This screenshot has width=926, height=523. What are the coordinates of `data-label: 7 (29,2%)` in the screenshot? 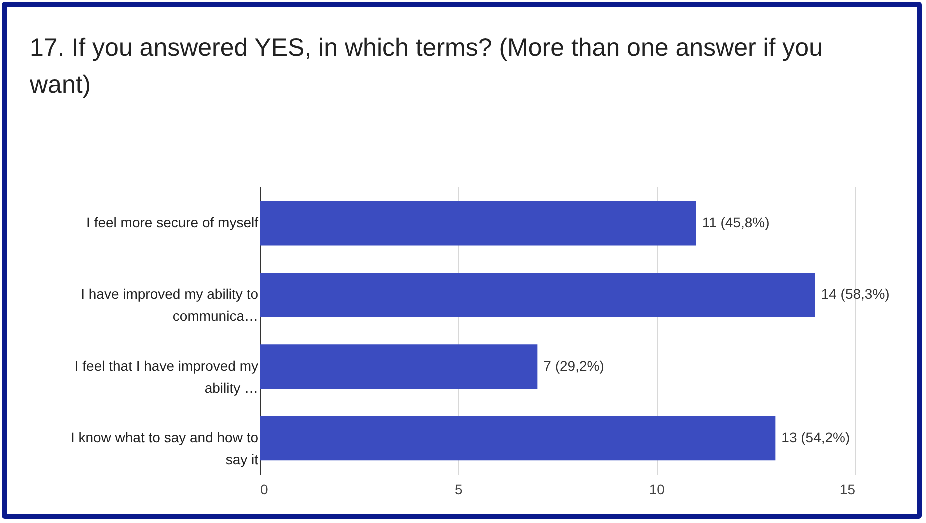 It's located at (574, 366).